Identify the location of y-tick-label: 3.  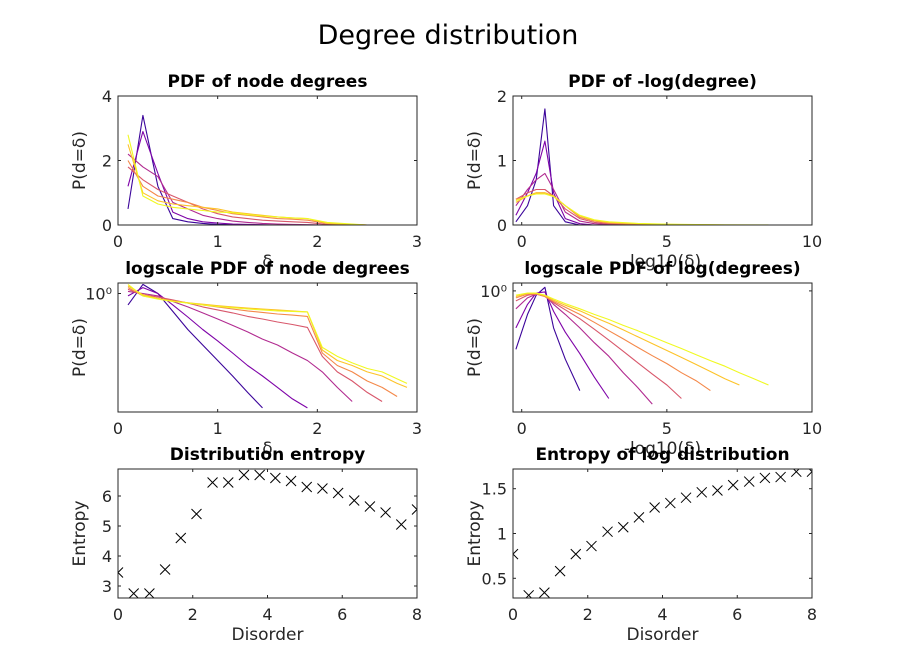
(107, 586).